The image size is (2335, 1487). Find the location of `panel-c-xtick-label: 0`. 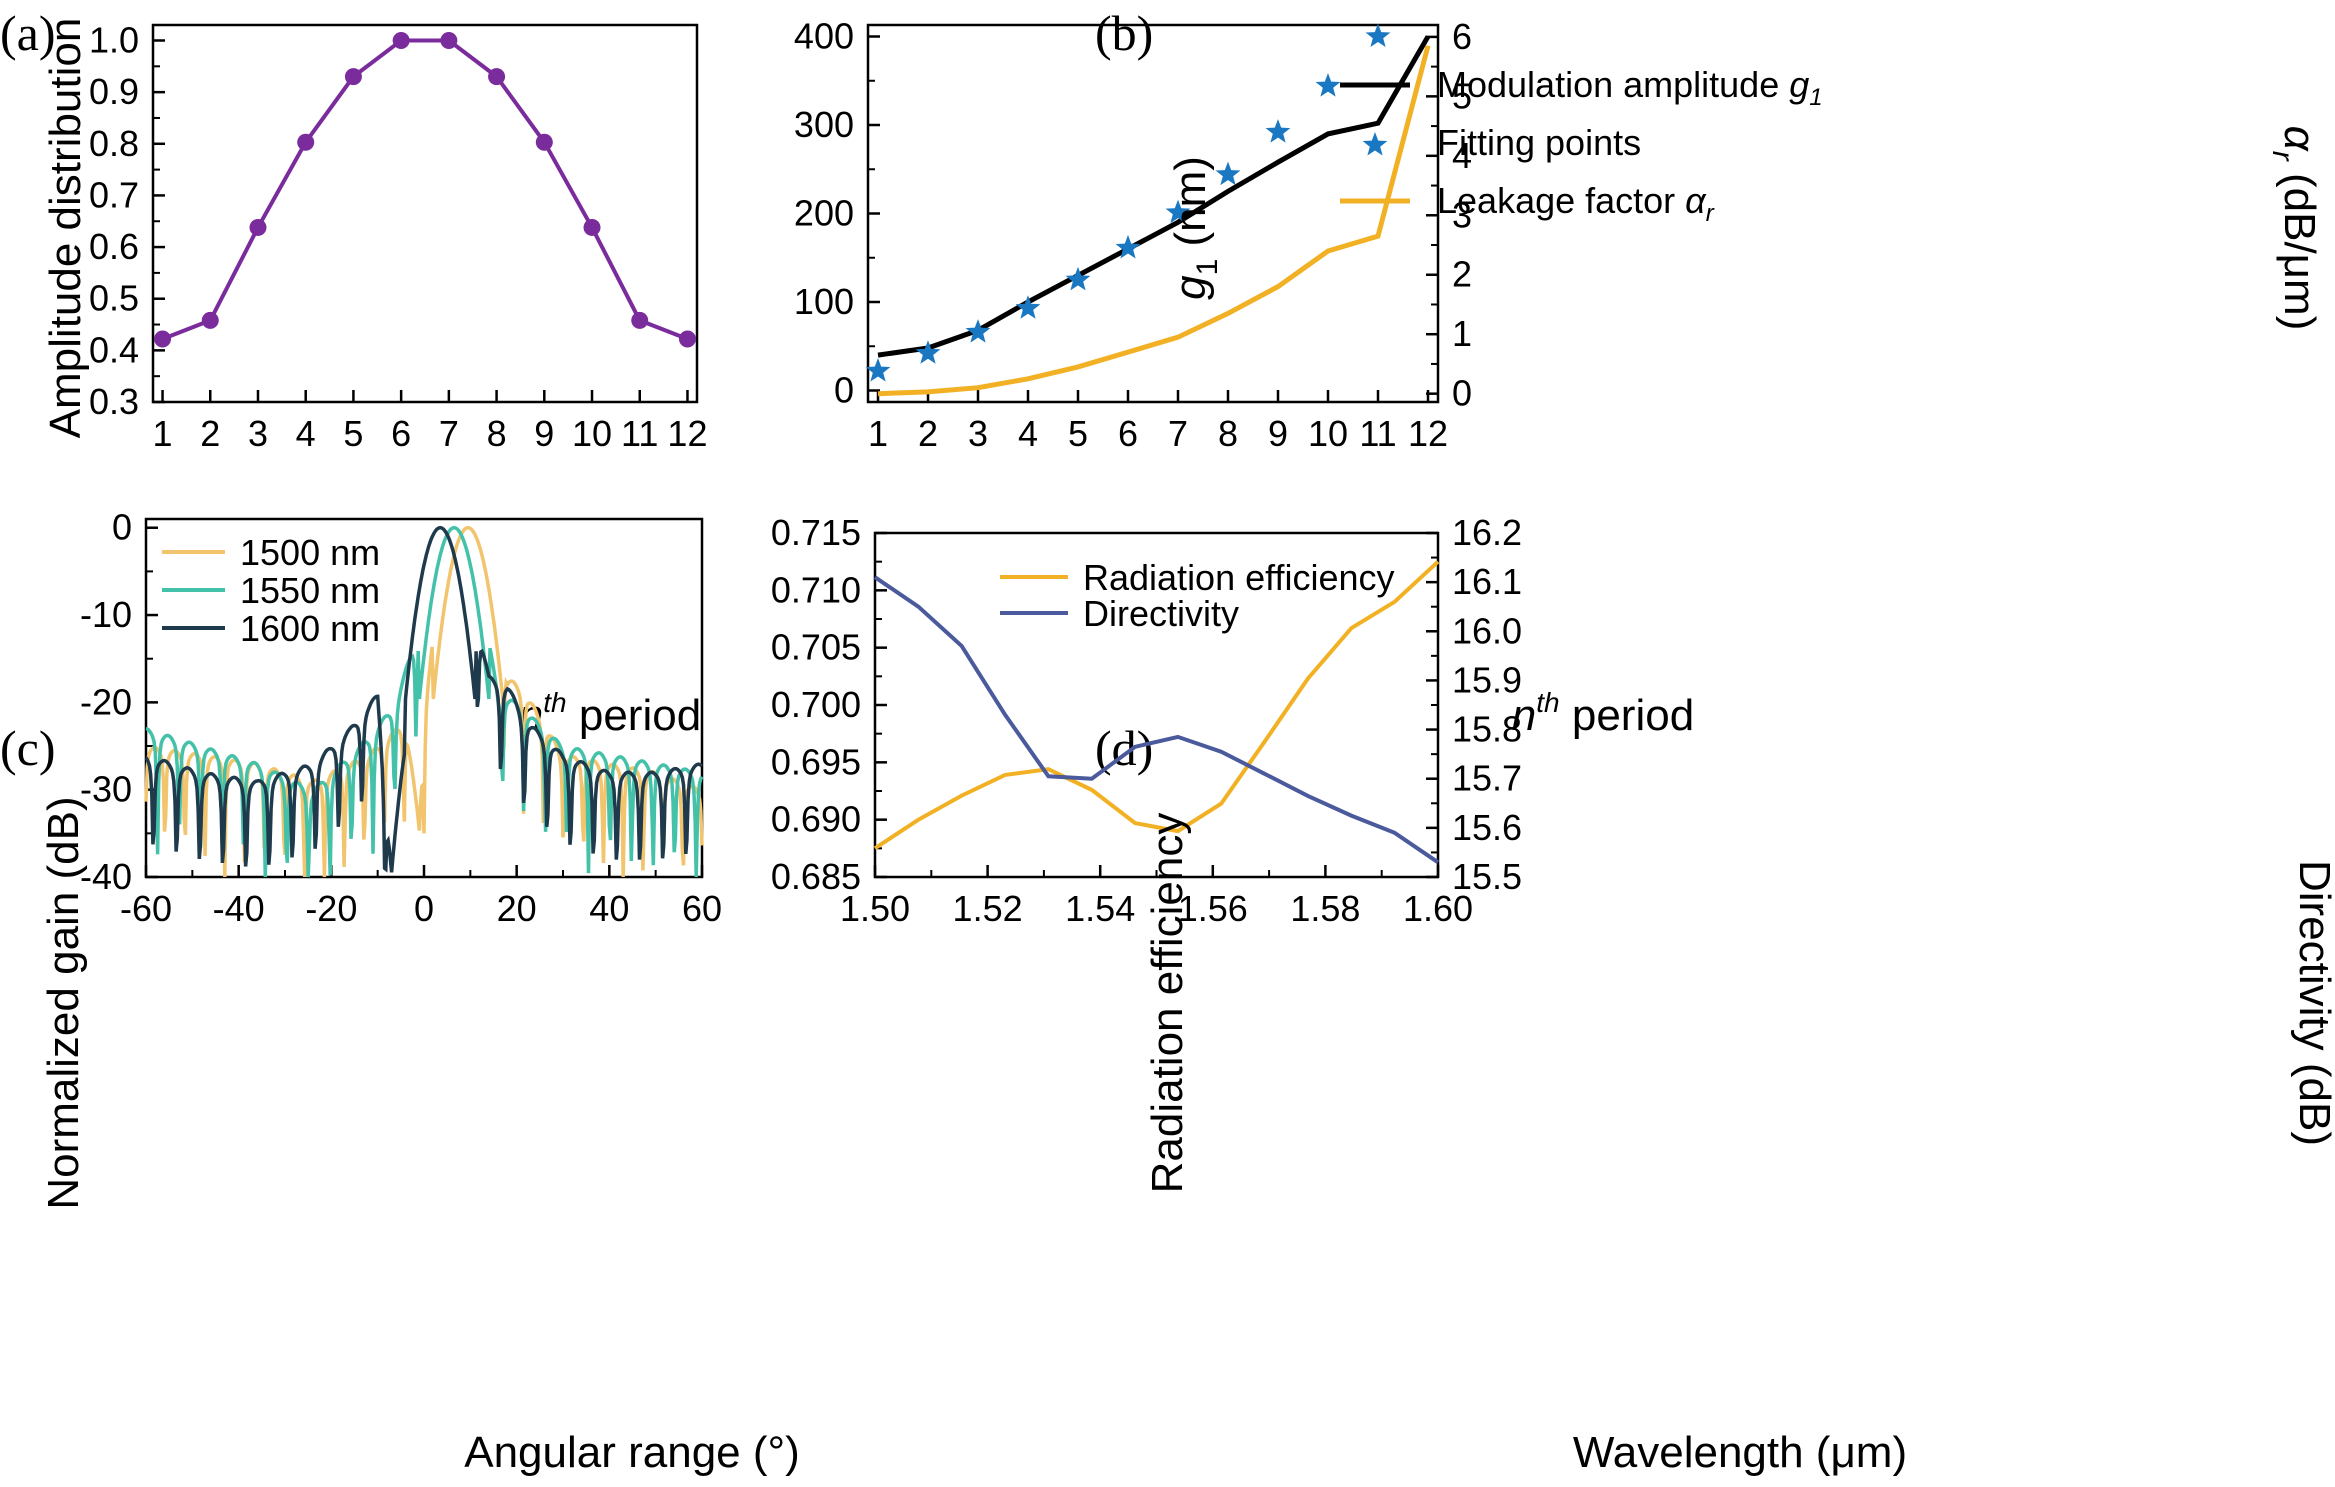

panel-c-xtick-label: 0 is located at coordinates (424, 908).